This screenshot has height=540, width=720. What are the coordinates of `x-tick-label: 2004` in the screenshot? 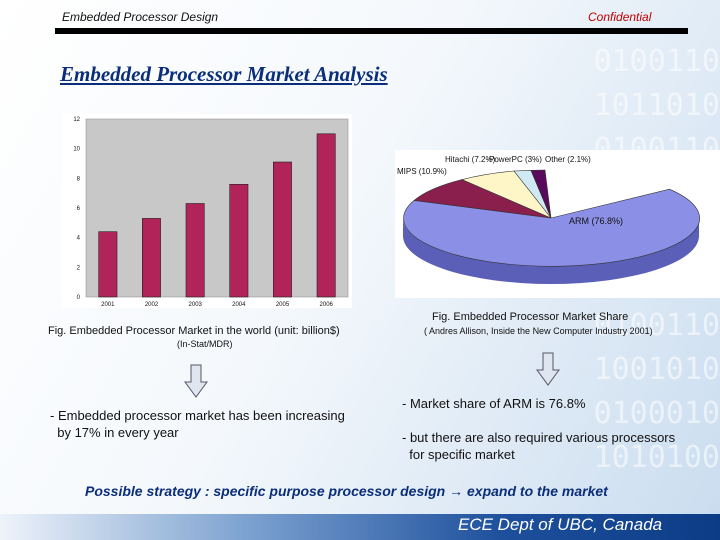 It's located at (239, 305).